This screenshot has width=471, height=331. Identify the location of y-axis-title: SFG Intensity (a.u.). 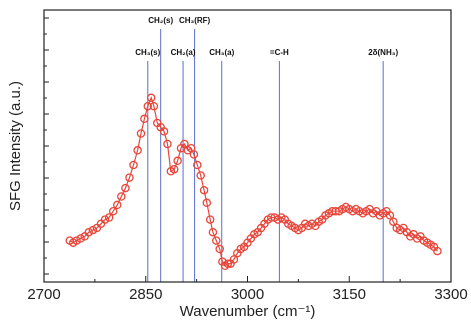
(15, 146).